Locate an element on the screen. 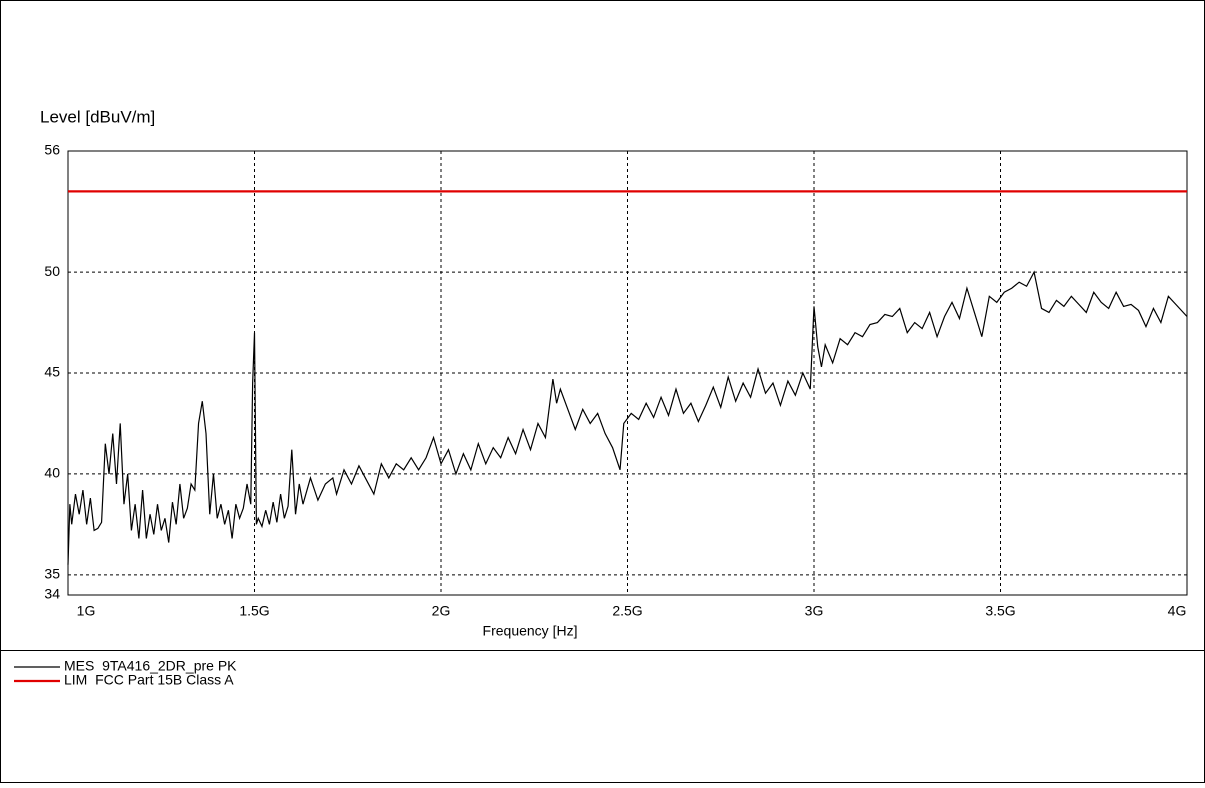 This screenshot has height=788, width=1205. x-tick-label: 2G is located at coordinates (441, 611).